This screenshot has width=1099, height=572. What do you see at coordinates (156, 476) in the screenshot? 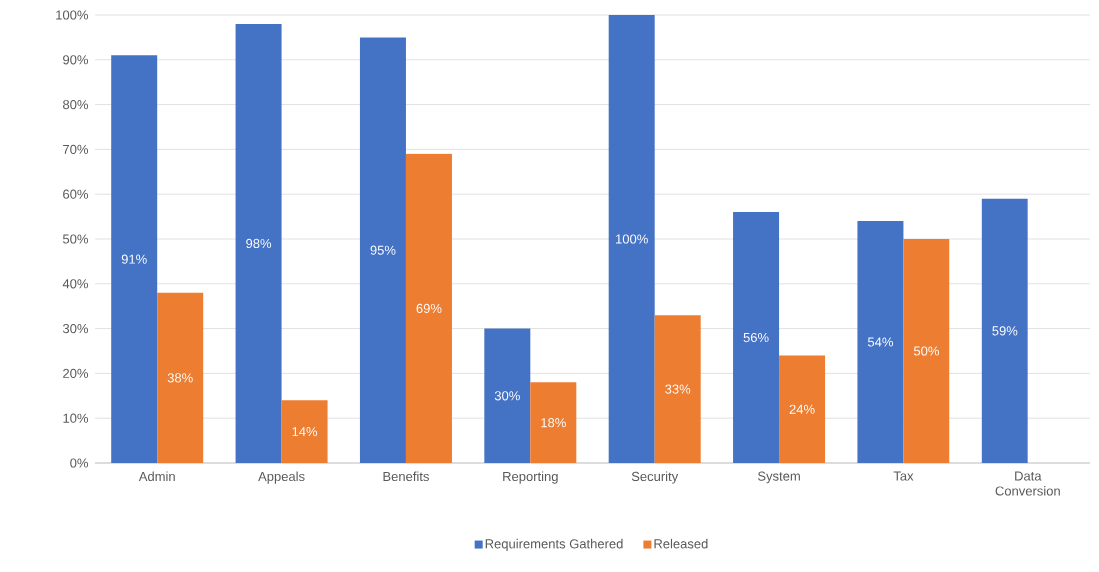
I see `x-tick-label: Admin` at bounding box center [156, 476].